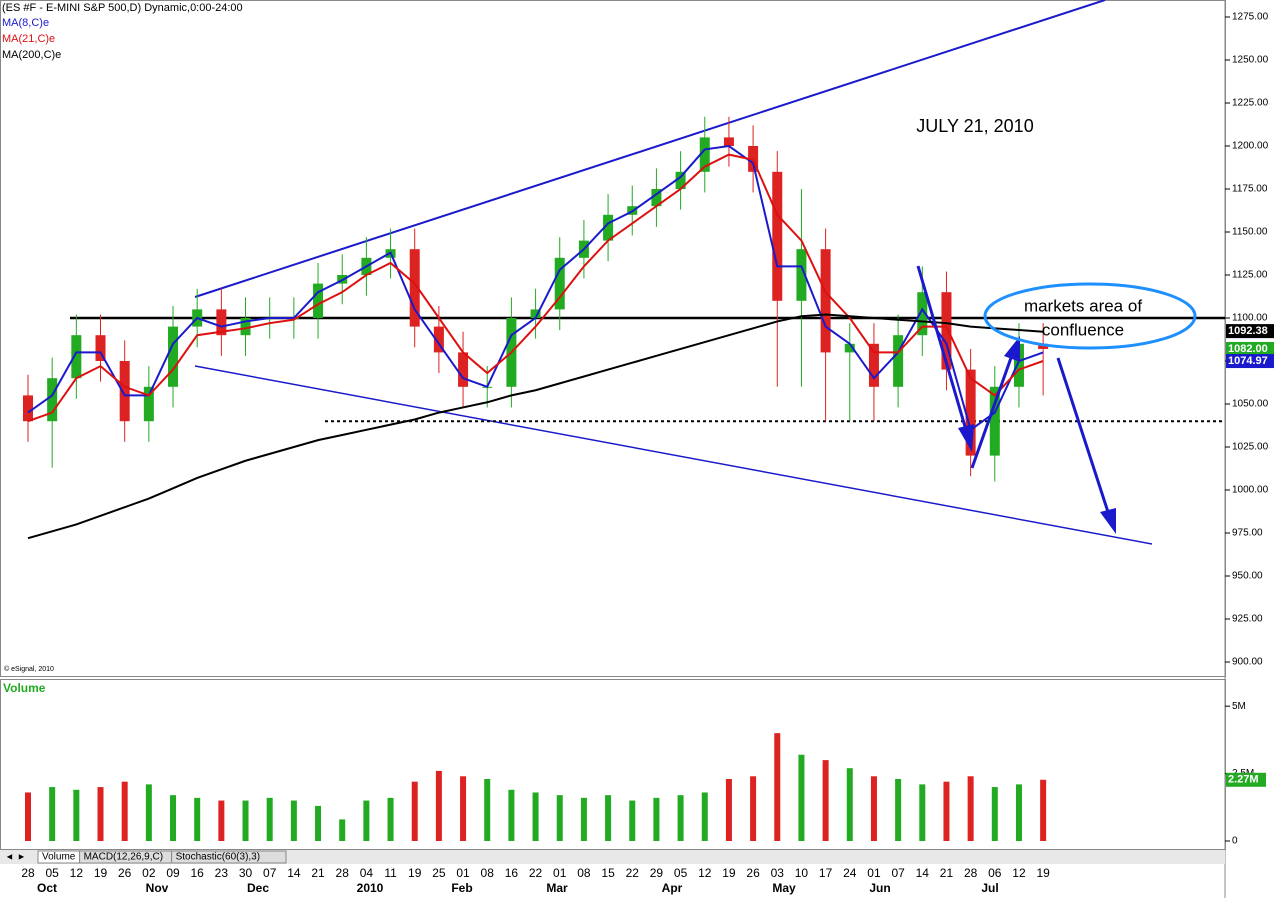 This screenshot has width=1276, height=898. Describe the element at coordinates (1083, 329) in the screenshot. I see `callout-line: confluence` at that location.